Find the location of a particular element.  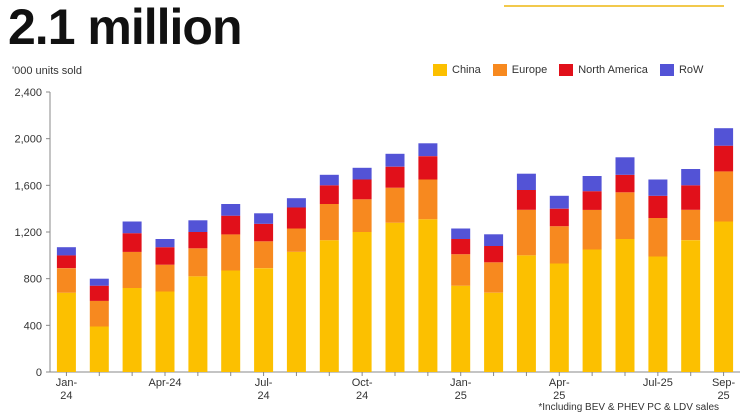

legend-label-row: RoW is located at coordinates (691, 70).